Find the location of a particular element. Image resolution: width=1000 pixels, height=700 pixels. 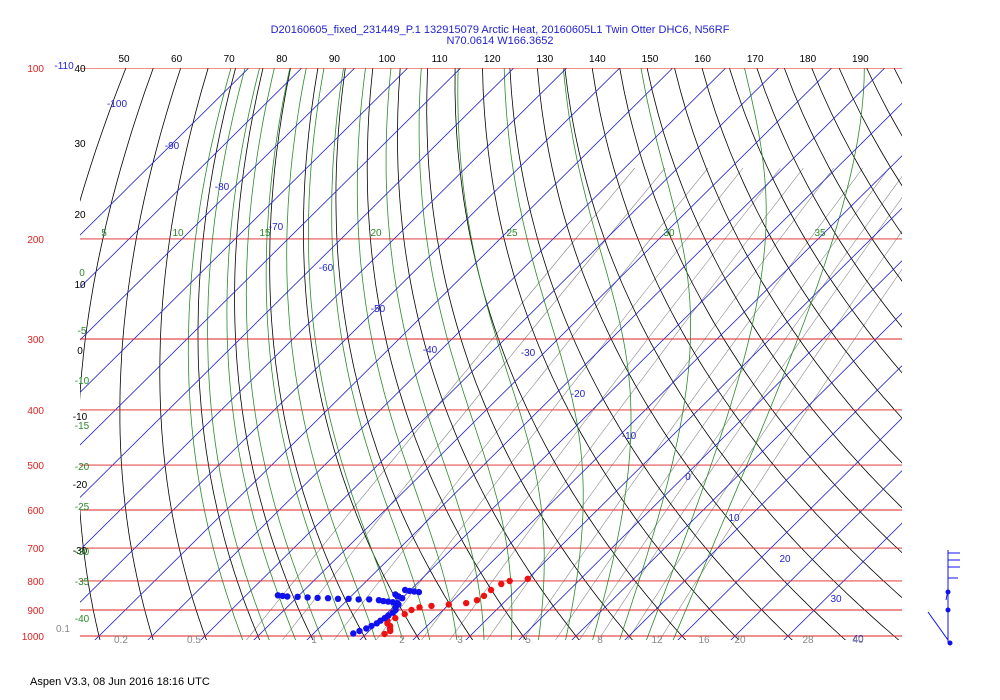

top-axis-tick-label: 120 is located at coordinates (492, 59).